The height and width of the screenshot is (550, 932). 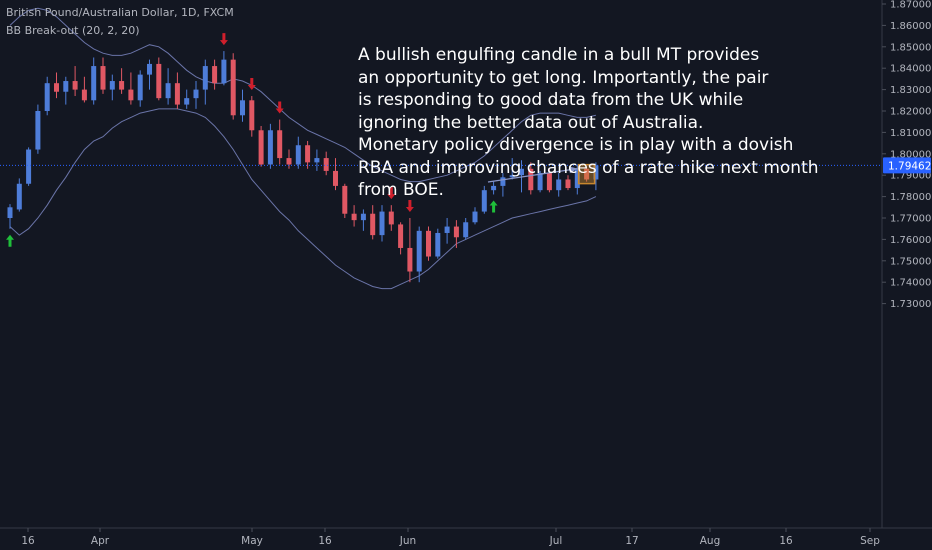 I want to click on x-tick-label: May, so click(x=252, y=541).